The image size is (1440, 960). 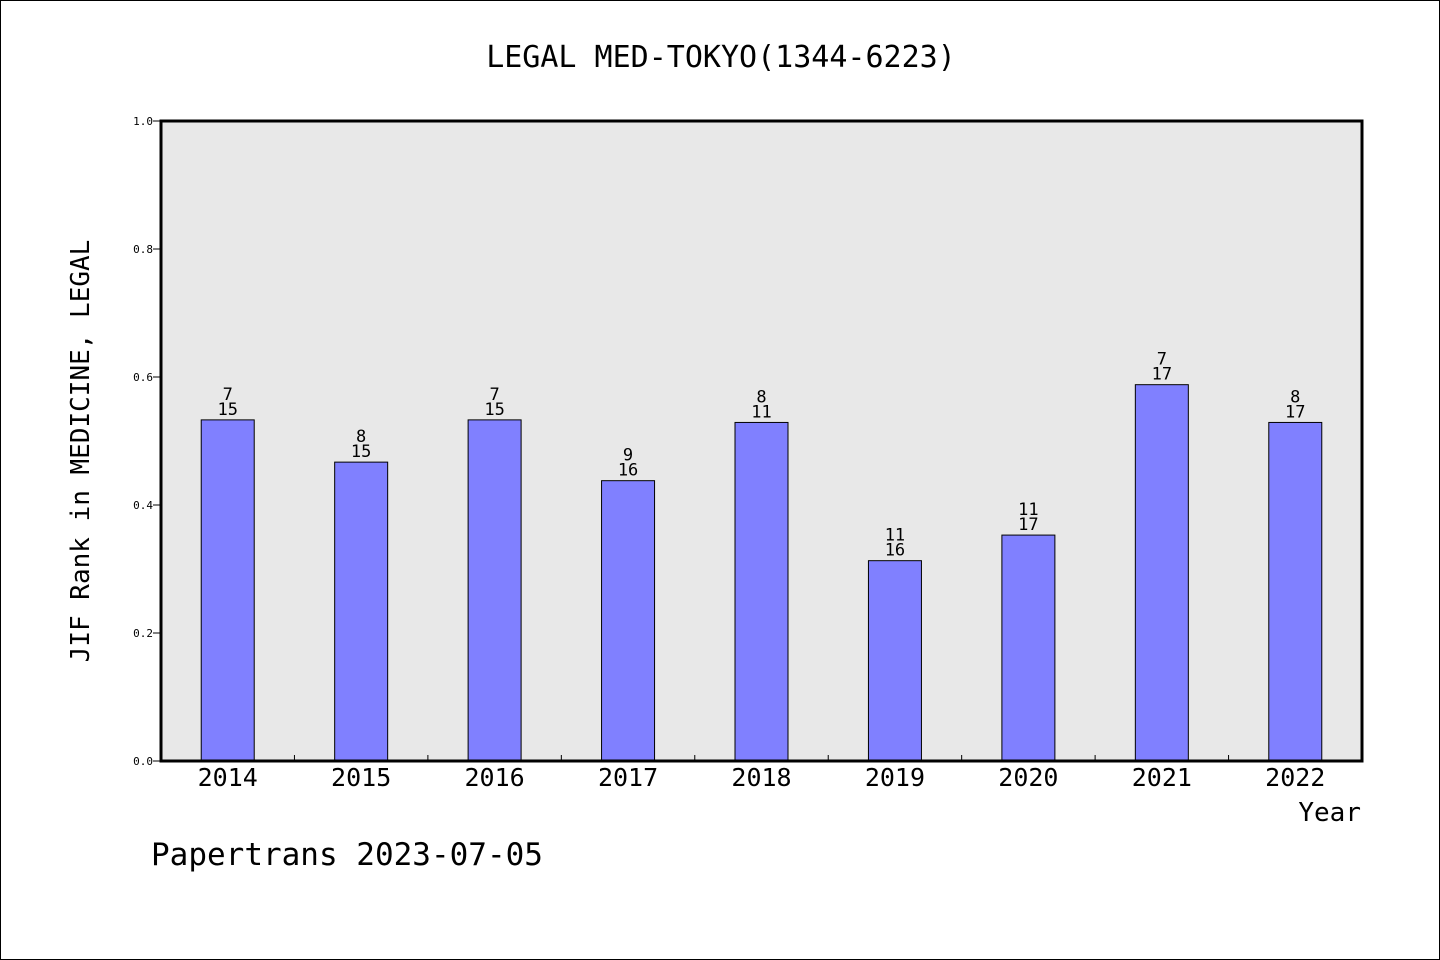 What do you see at coordinates (81, 451) in the screenshot?
I see `y-axis-label: JIF Rank in MEDICINE, LEGAL` at bounding box center [81, 451].